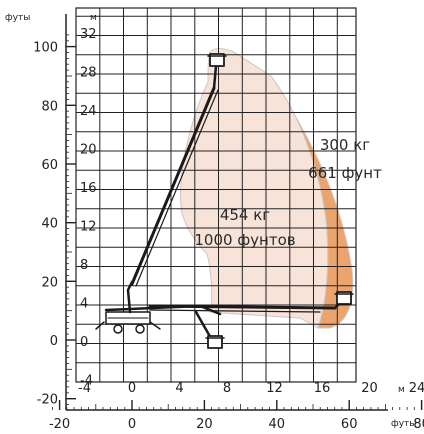 The image size is (424, 434). I want to click on lower-boom-raised, so click(130, 297).